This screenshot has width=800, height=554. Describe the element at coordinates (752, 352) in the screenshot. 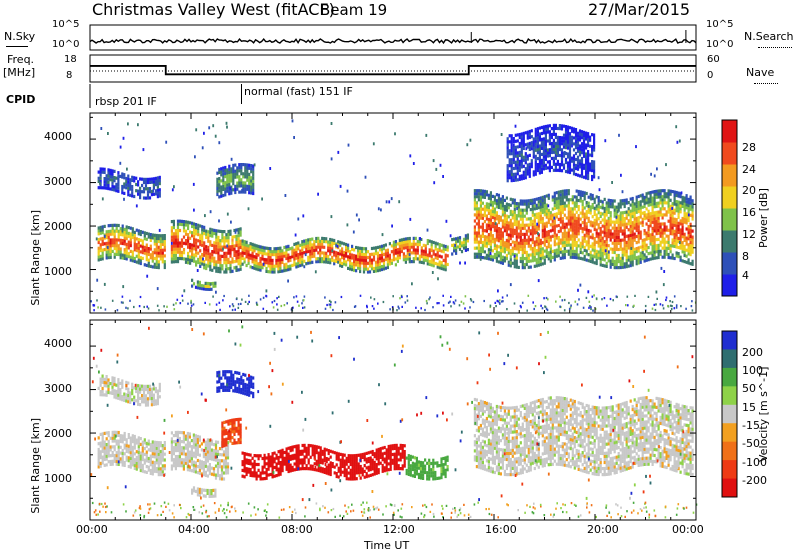

I see `velocity-tick-label: 200` at that location.